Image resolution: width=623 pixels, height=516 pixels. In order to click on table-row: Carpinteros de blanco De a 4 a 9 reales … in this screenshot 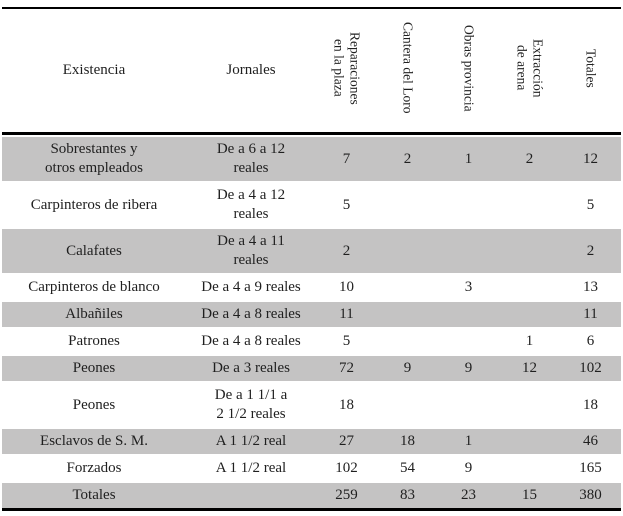, I will do `click(311, 287)`.